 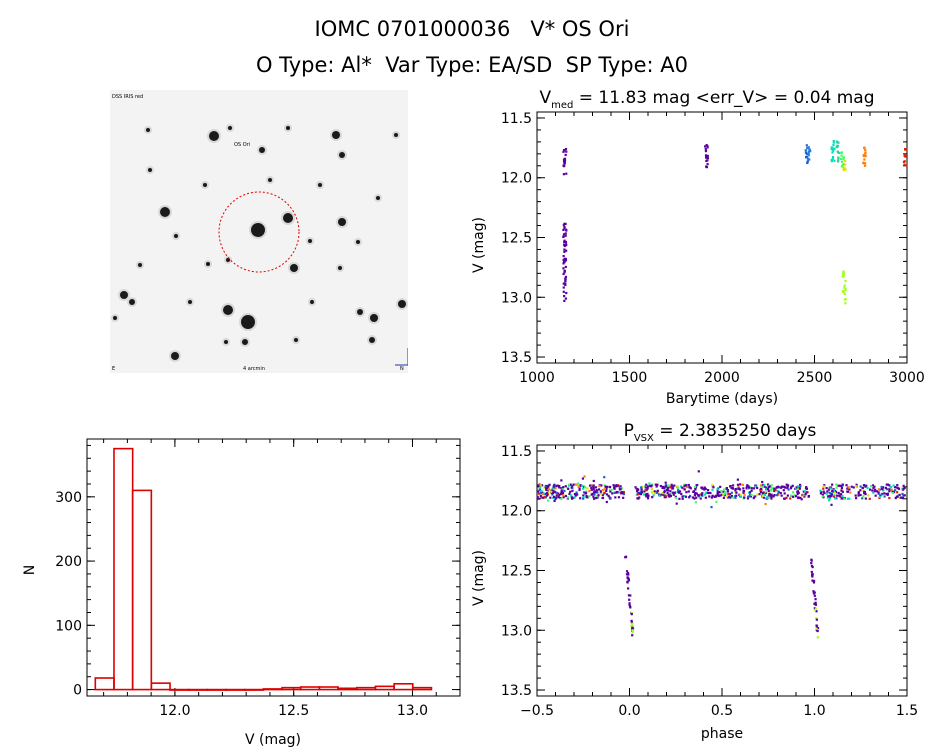 What do you see at coordinates (720, 432) in the screenshot?
I see `phased-curve-title: PVSX = 2.3835250 days` at bounding box center [720, 432].